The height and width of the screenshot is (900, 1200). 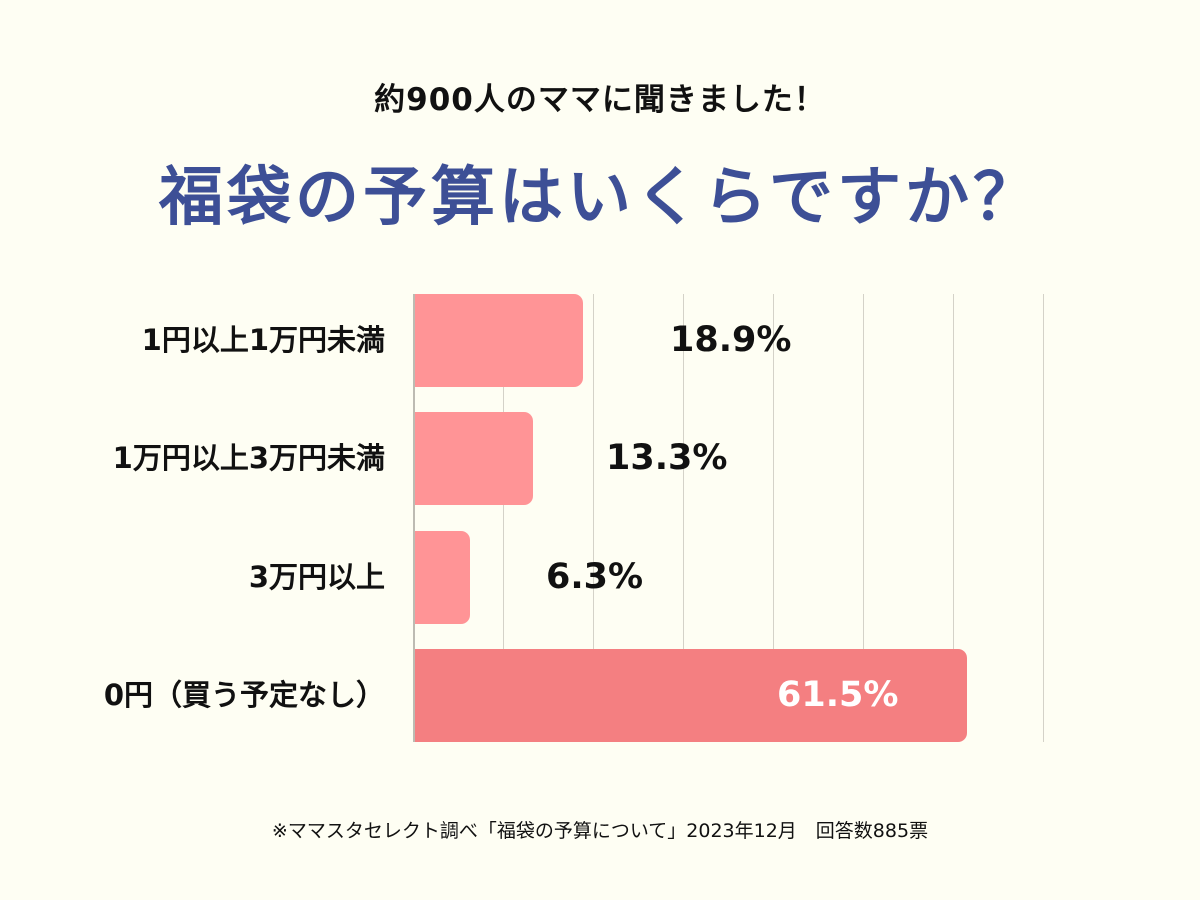 What do you see at coordinates (316, 577) in the screenshot?
I see `category-label: 3万円以上` at bounding box center [316, 577].